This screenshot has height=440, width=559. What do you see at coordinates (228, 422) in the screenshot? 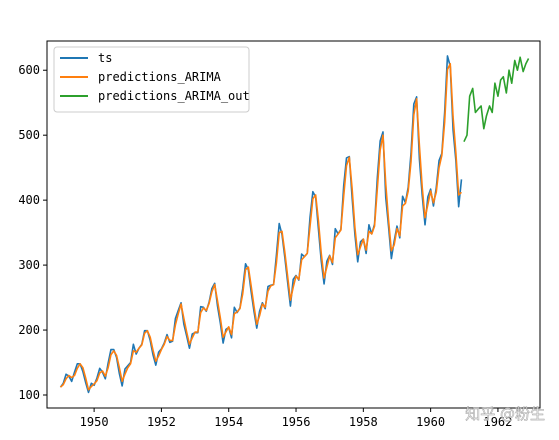
I see `x-tick-label: 1954` at bounding box center [228, 422].